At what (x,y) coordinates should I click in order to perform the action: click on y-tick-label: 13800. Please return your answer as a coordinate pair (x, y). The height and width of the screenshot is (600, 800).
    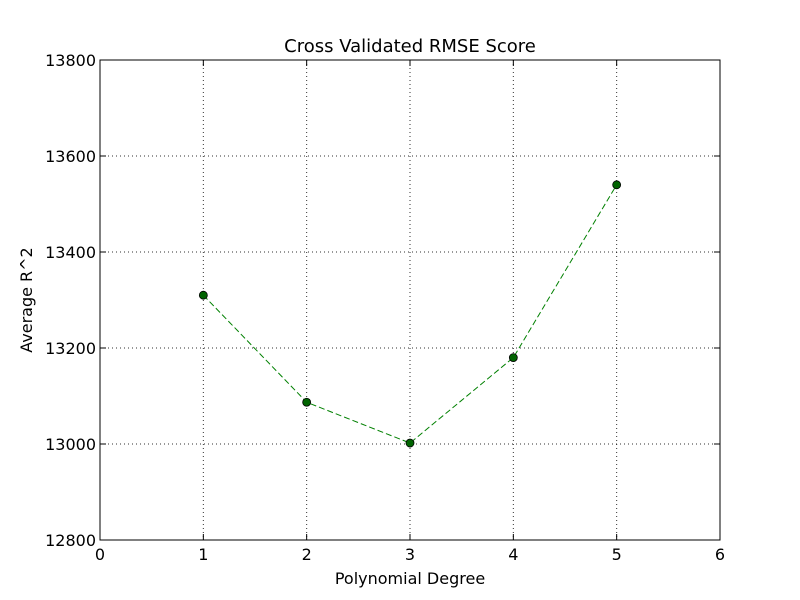
    Looking at the image, I should click on (70, 60).